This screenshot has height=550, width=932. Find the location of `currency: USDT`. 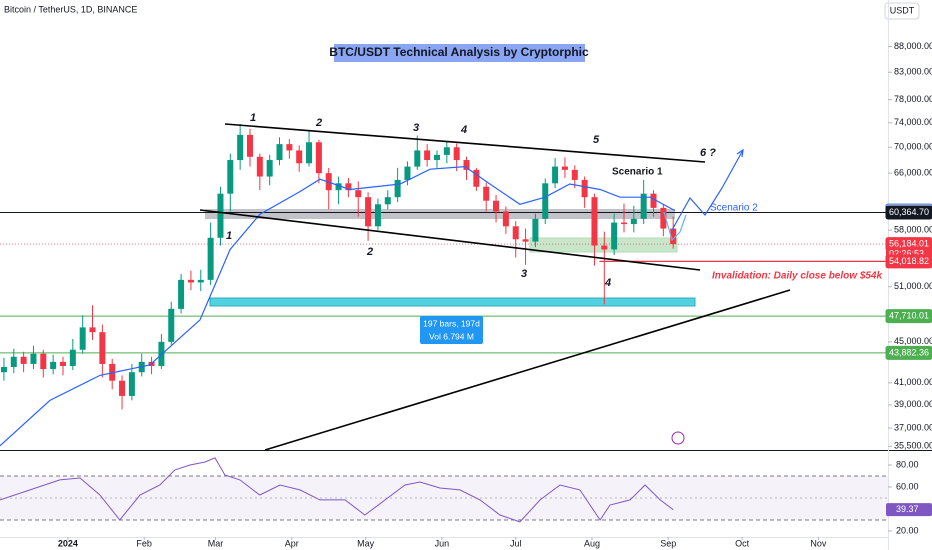

currency: USDT is located at coordinates (902, 10).